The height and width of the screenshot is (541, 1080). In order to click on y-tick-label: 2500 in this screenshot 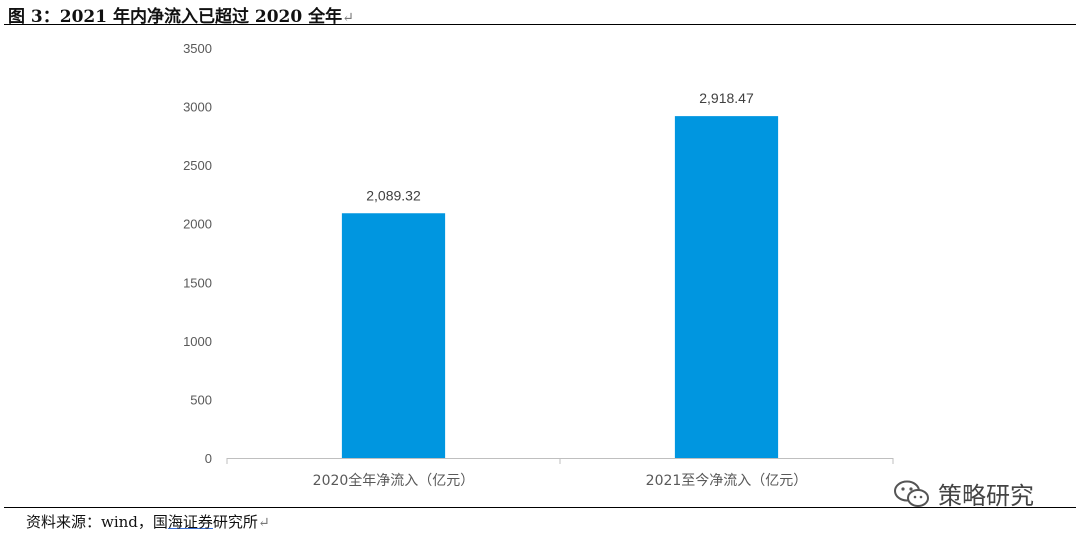, I will do `click(197, 165)`.